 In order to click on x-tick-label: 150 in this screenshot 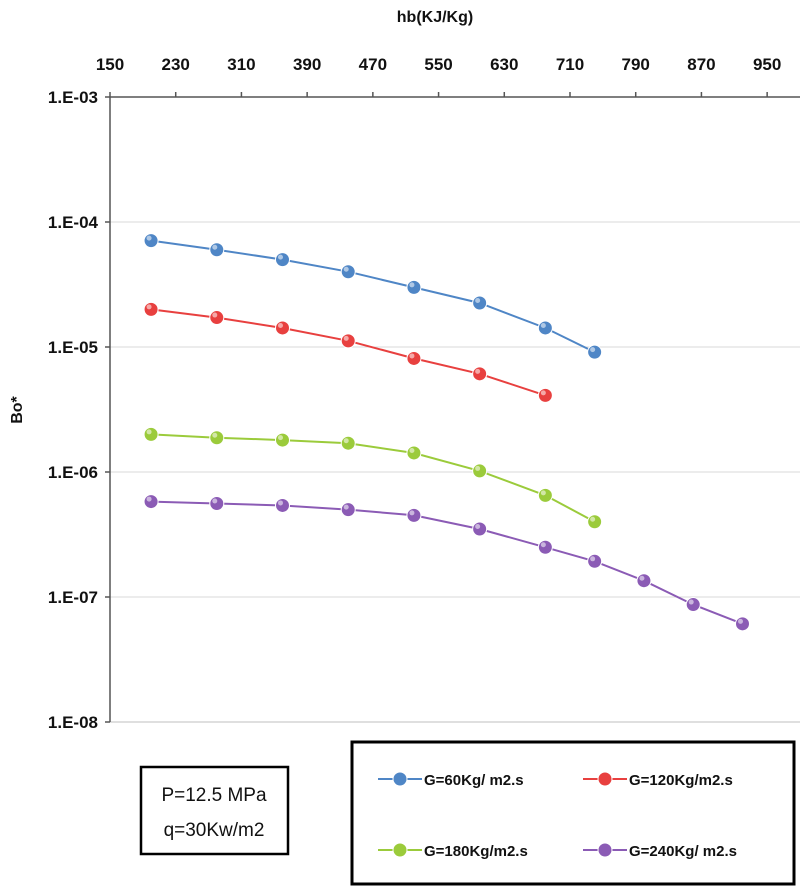, I will do `click(110, 64)`.